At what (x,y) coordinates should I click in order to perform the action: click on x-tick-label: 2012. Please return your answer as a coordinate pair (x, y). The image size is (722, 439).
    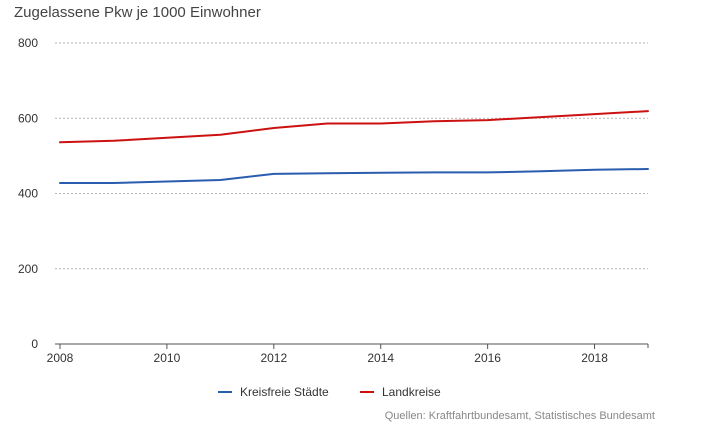
    Looking at the image, I should click on (273, 358).